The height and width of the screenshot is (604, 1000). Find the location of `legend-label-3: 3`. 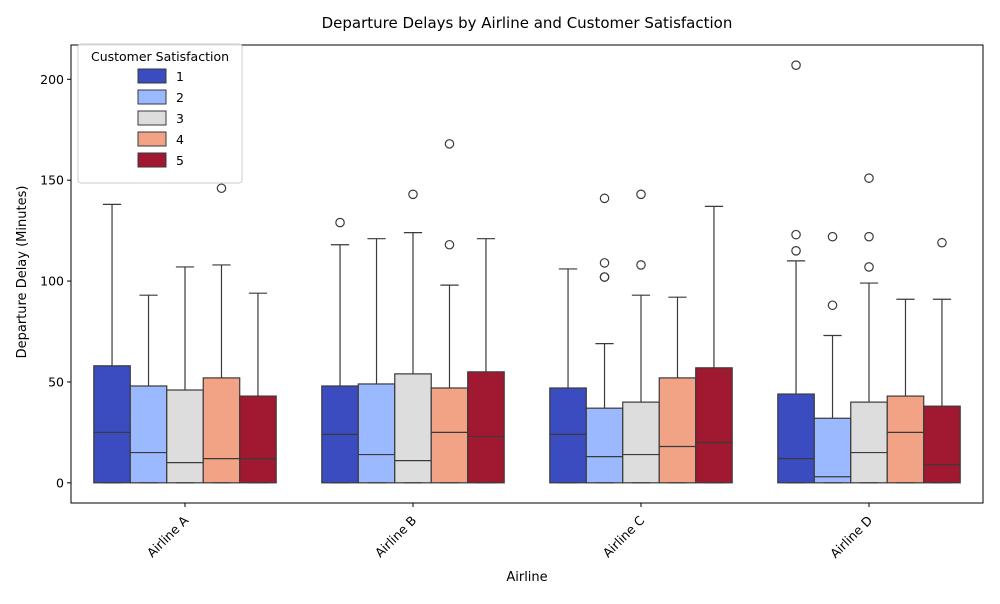

legend-label-3: 3 is located at coordinates (180, 118).